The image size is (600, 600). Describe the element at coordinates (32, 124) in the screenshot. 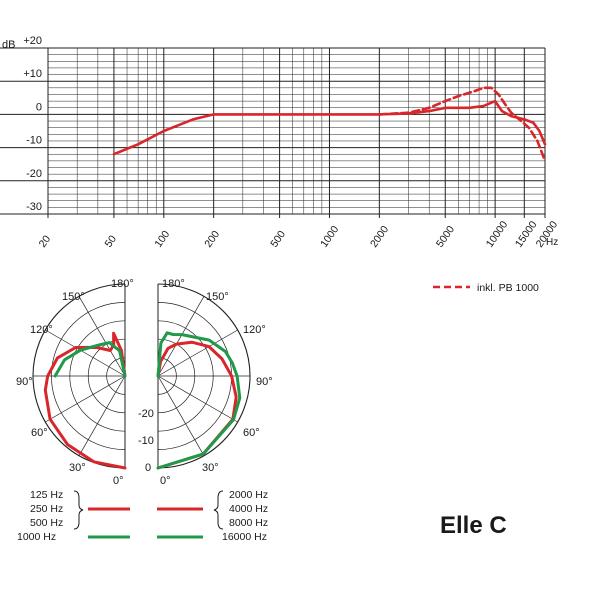

I see `frequency-y-tick-labels: +20 +10 0 -10 -20 -30` at that location.